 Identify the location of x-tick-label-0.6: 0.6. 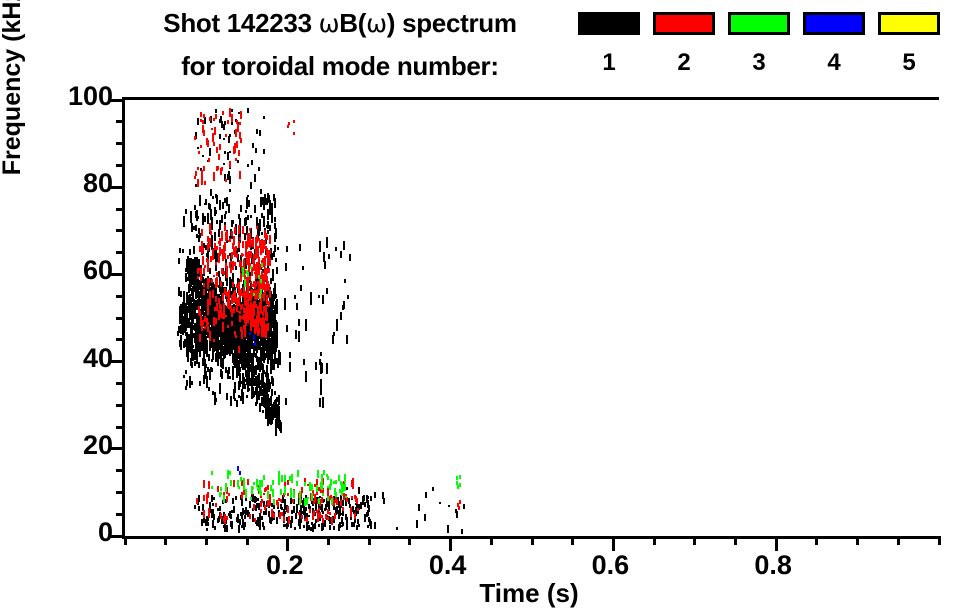
(610, 565).